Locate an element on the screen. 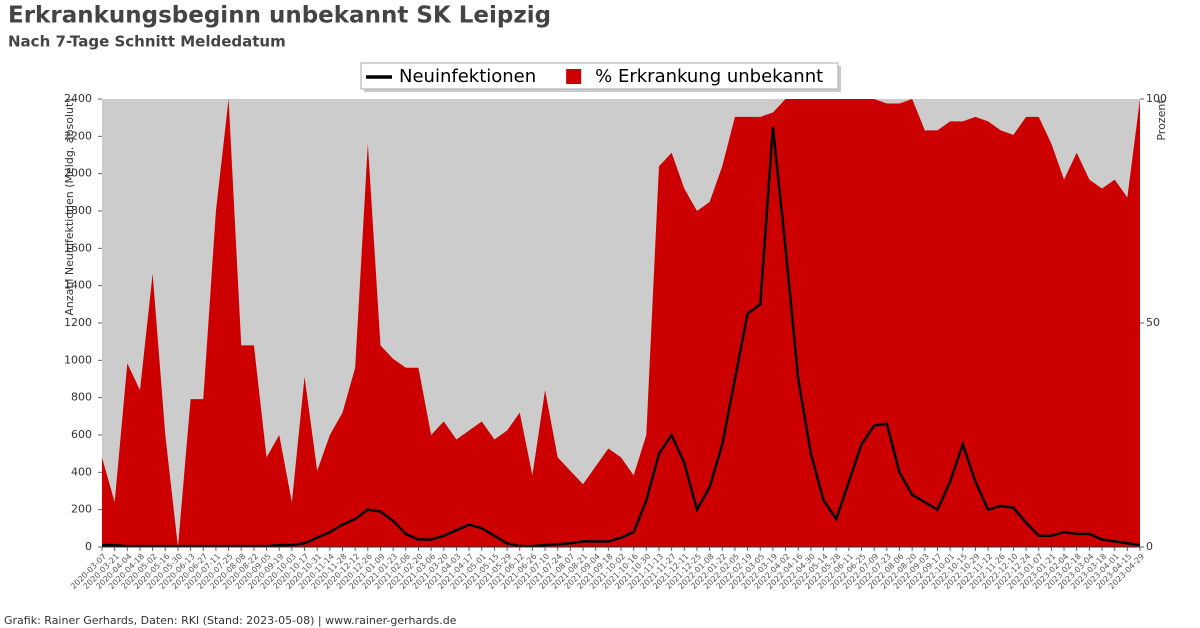 The image size is (1200, 628). y-tick-label: 600 is located at coordinates (81, 434).